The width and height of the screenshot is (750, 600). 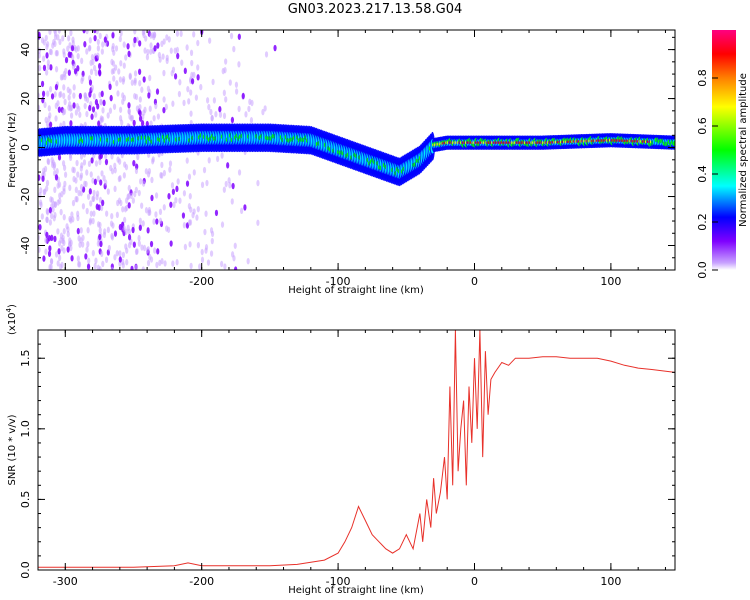 What do you see at coordinates (375, 9) in the screenshot?
I see `chart-title: GN03.2023.217.13.58.G04` at bounding box center [375, 9].